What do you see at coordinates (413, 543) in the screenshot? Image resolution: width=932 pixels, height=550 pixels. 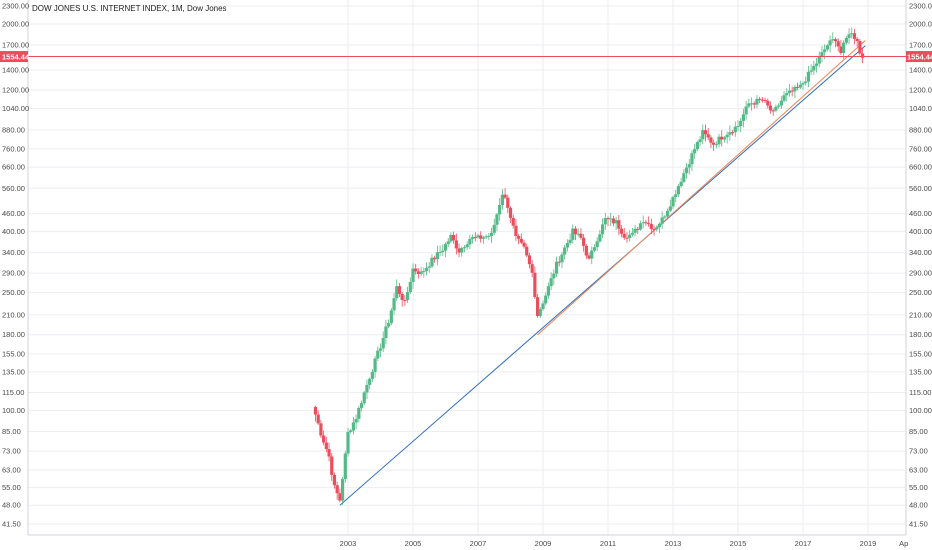 I see `x-tick-label: 2005` at bounding box center [413, 543].